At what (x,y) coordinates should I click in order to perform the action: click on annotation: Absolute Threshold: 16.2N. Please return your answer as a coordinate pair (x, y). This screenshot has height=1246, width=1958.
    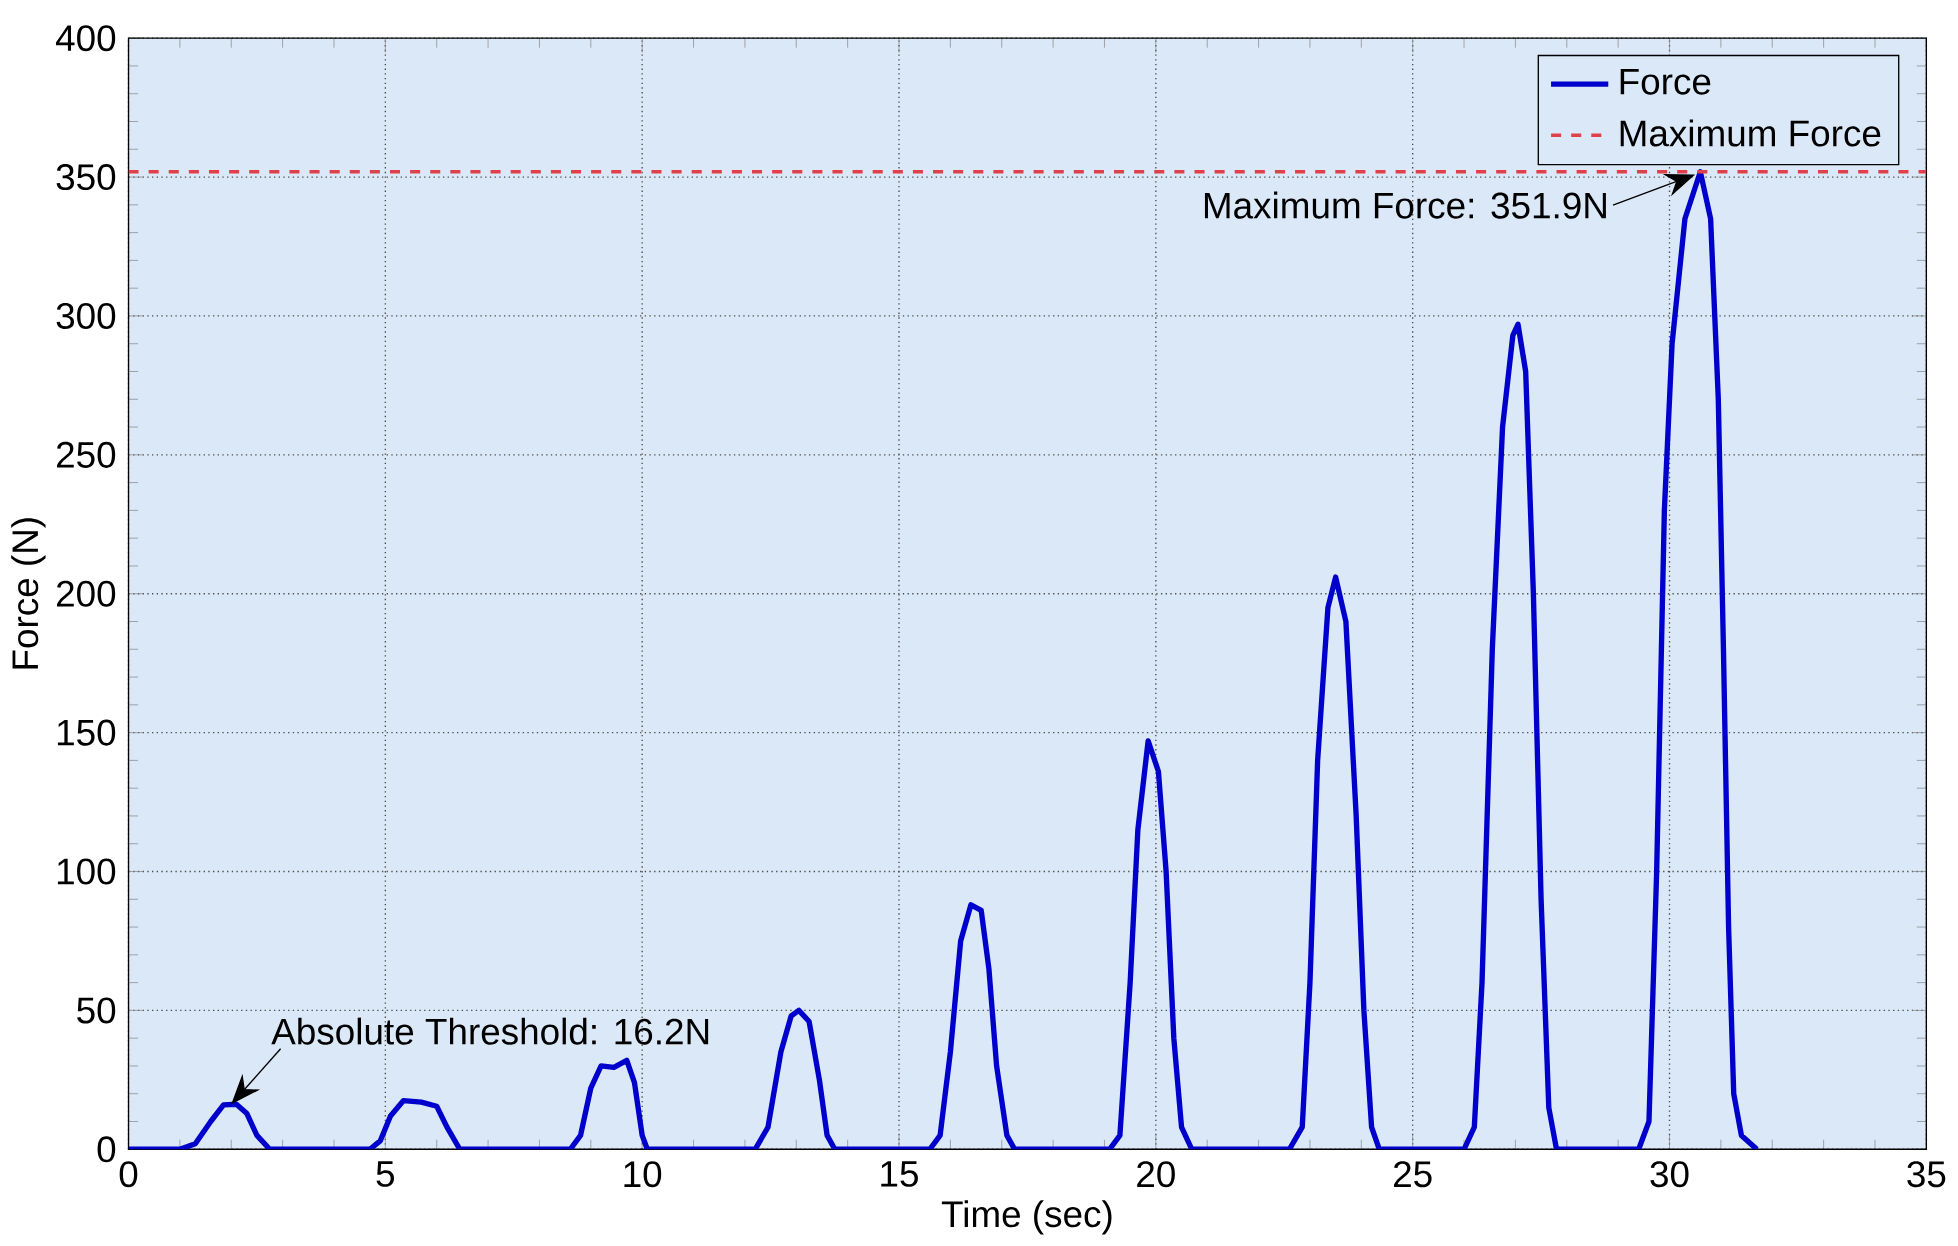
    Looking at the image, I should click on (490, 1031).